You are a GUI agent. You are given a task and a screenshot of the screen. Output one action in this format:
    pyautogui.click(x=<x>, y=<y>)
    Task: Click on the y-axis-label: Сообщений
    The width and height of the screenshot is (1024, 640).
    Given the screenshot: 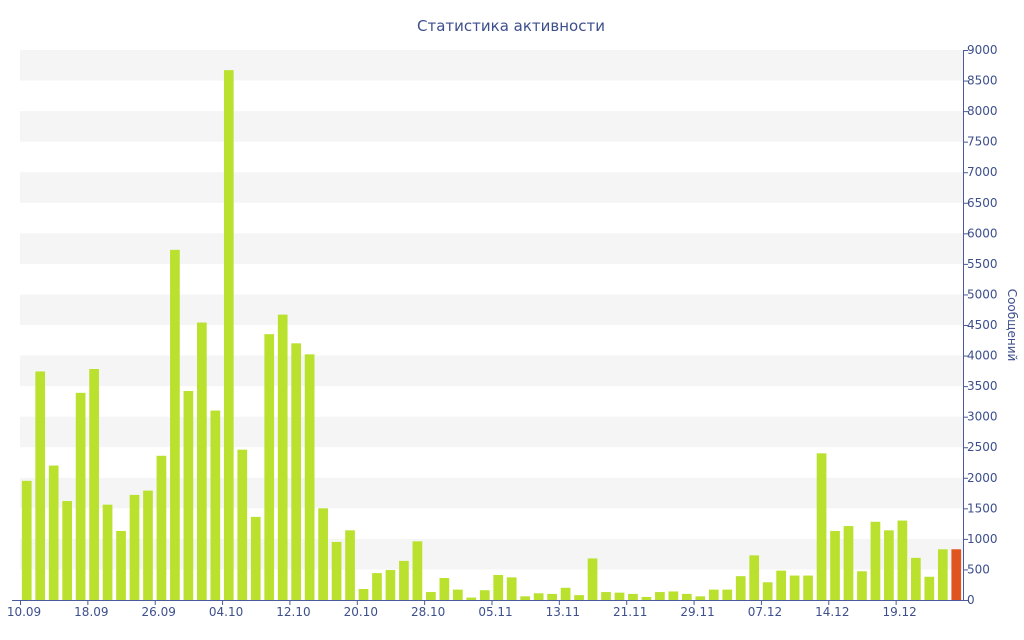 What is the action you would take?
    pyautogui.click(x=1012, y=325)
    